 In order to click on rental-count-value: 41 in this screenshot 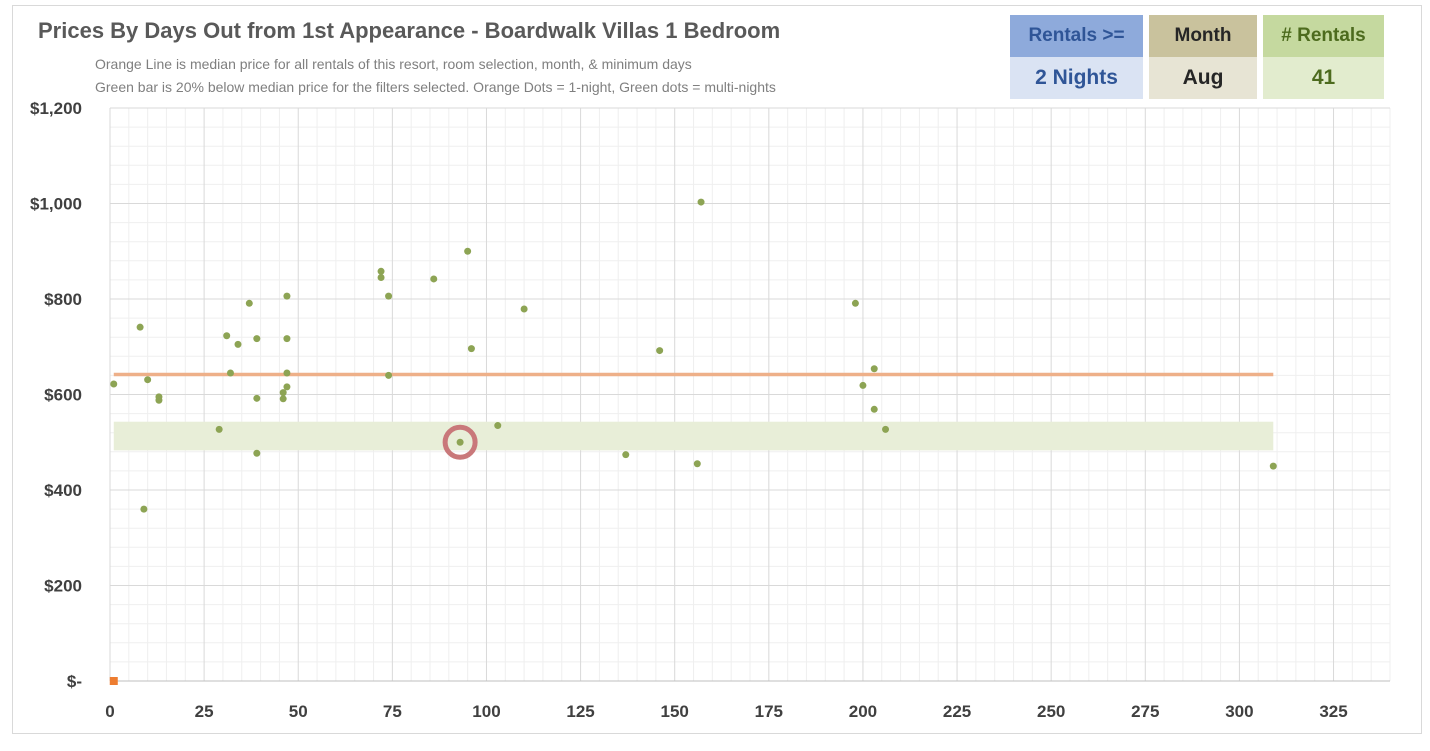, I will do `click(1323, 78)`.